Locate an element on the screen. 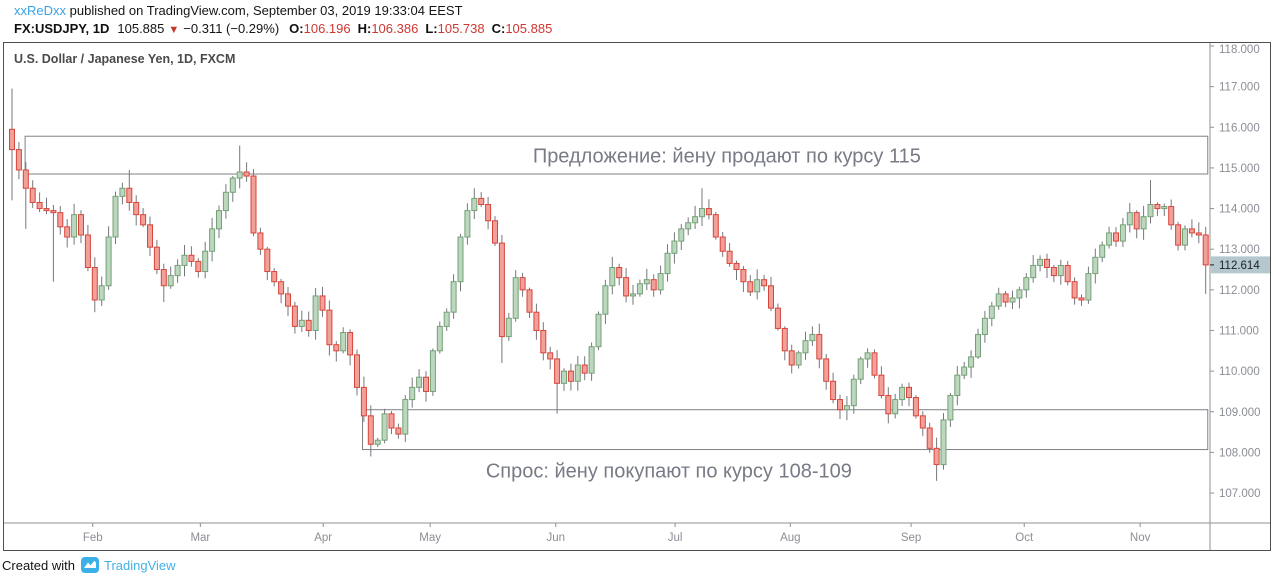  svg-text: 111.000 is located at coordinates (1239, 331).